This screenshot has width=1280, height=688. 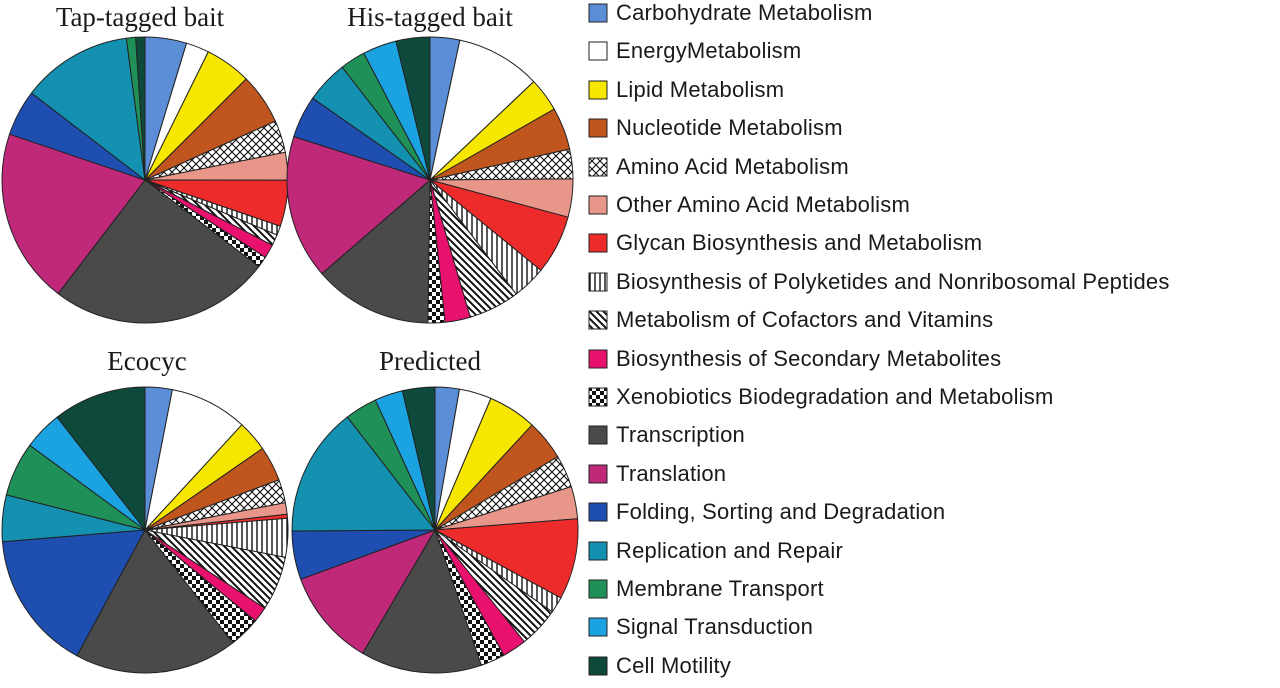 I want to click on pie-chart-his-tagged, so click(x=430, y=180).